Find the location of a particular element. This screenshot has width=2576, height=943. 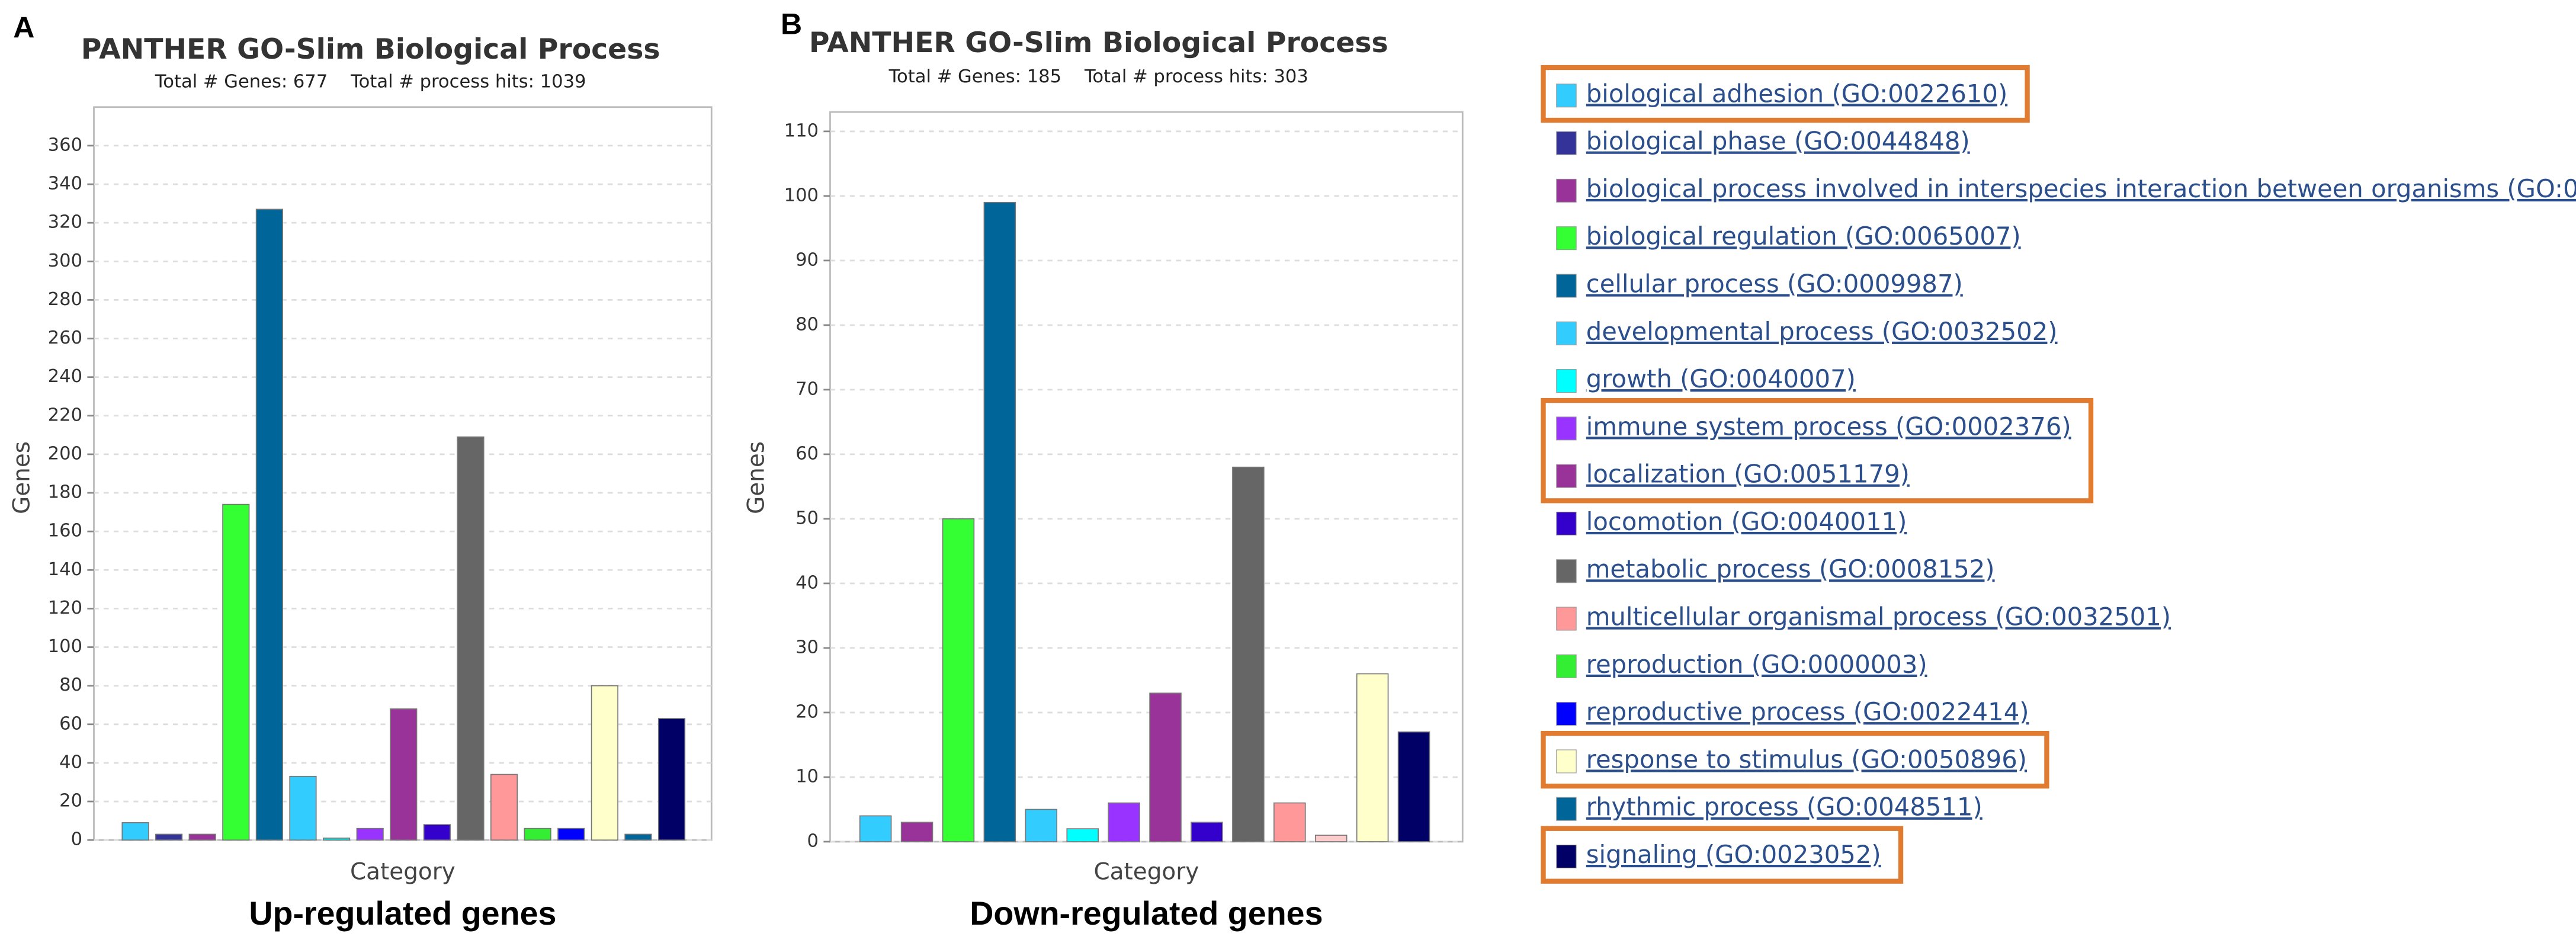

panel-label: B is located at coordinates (792, 24).